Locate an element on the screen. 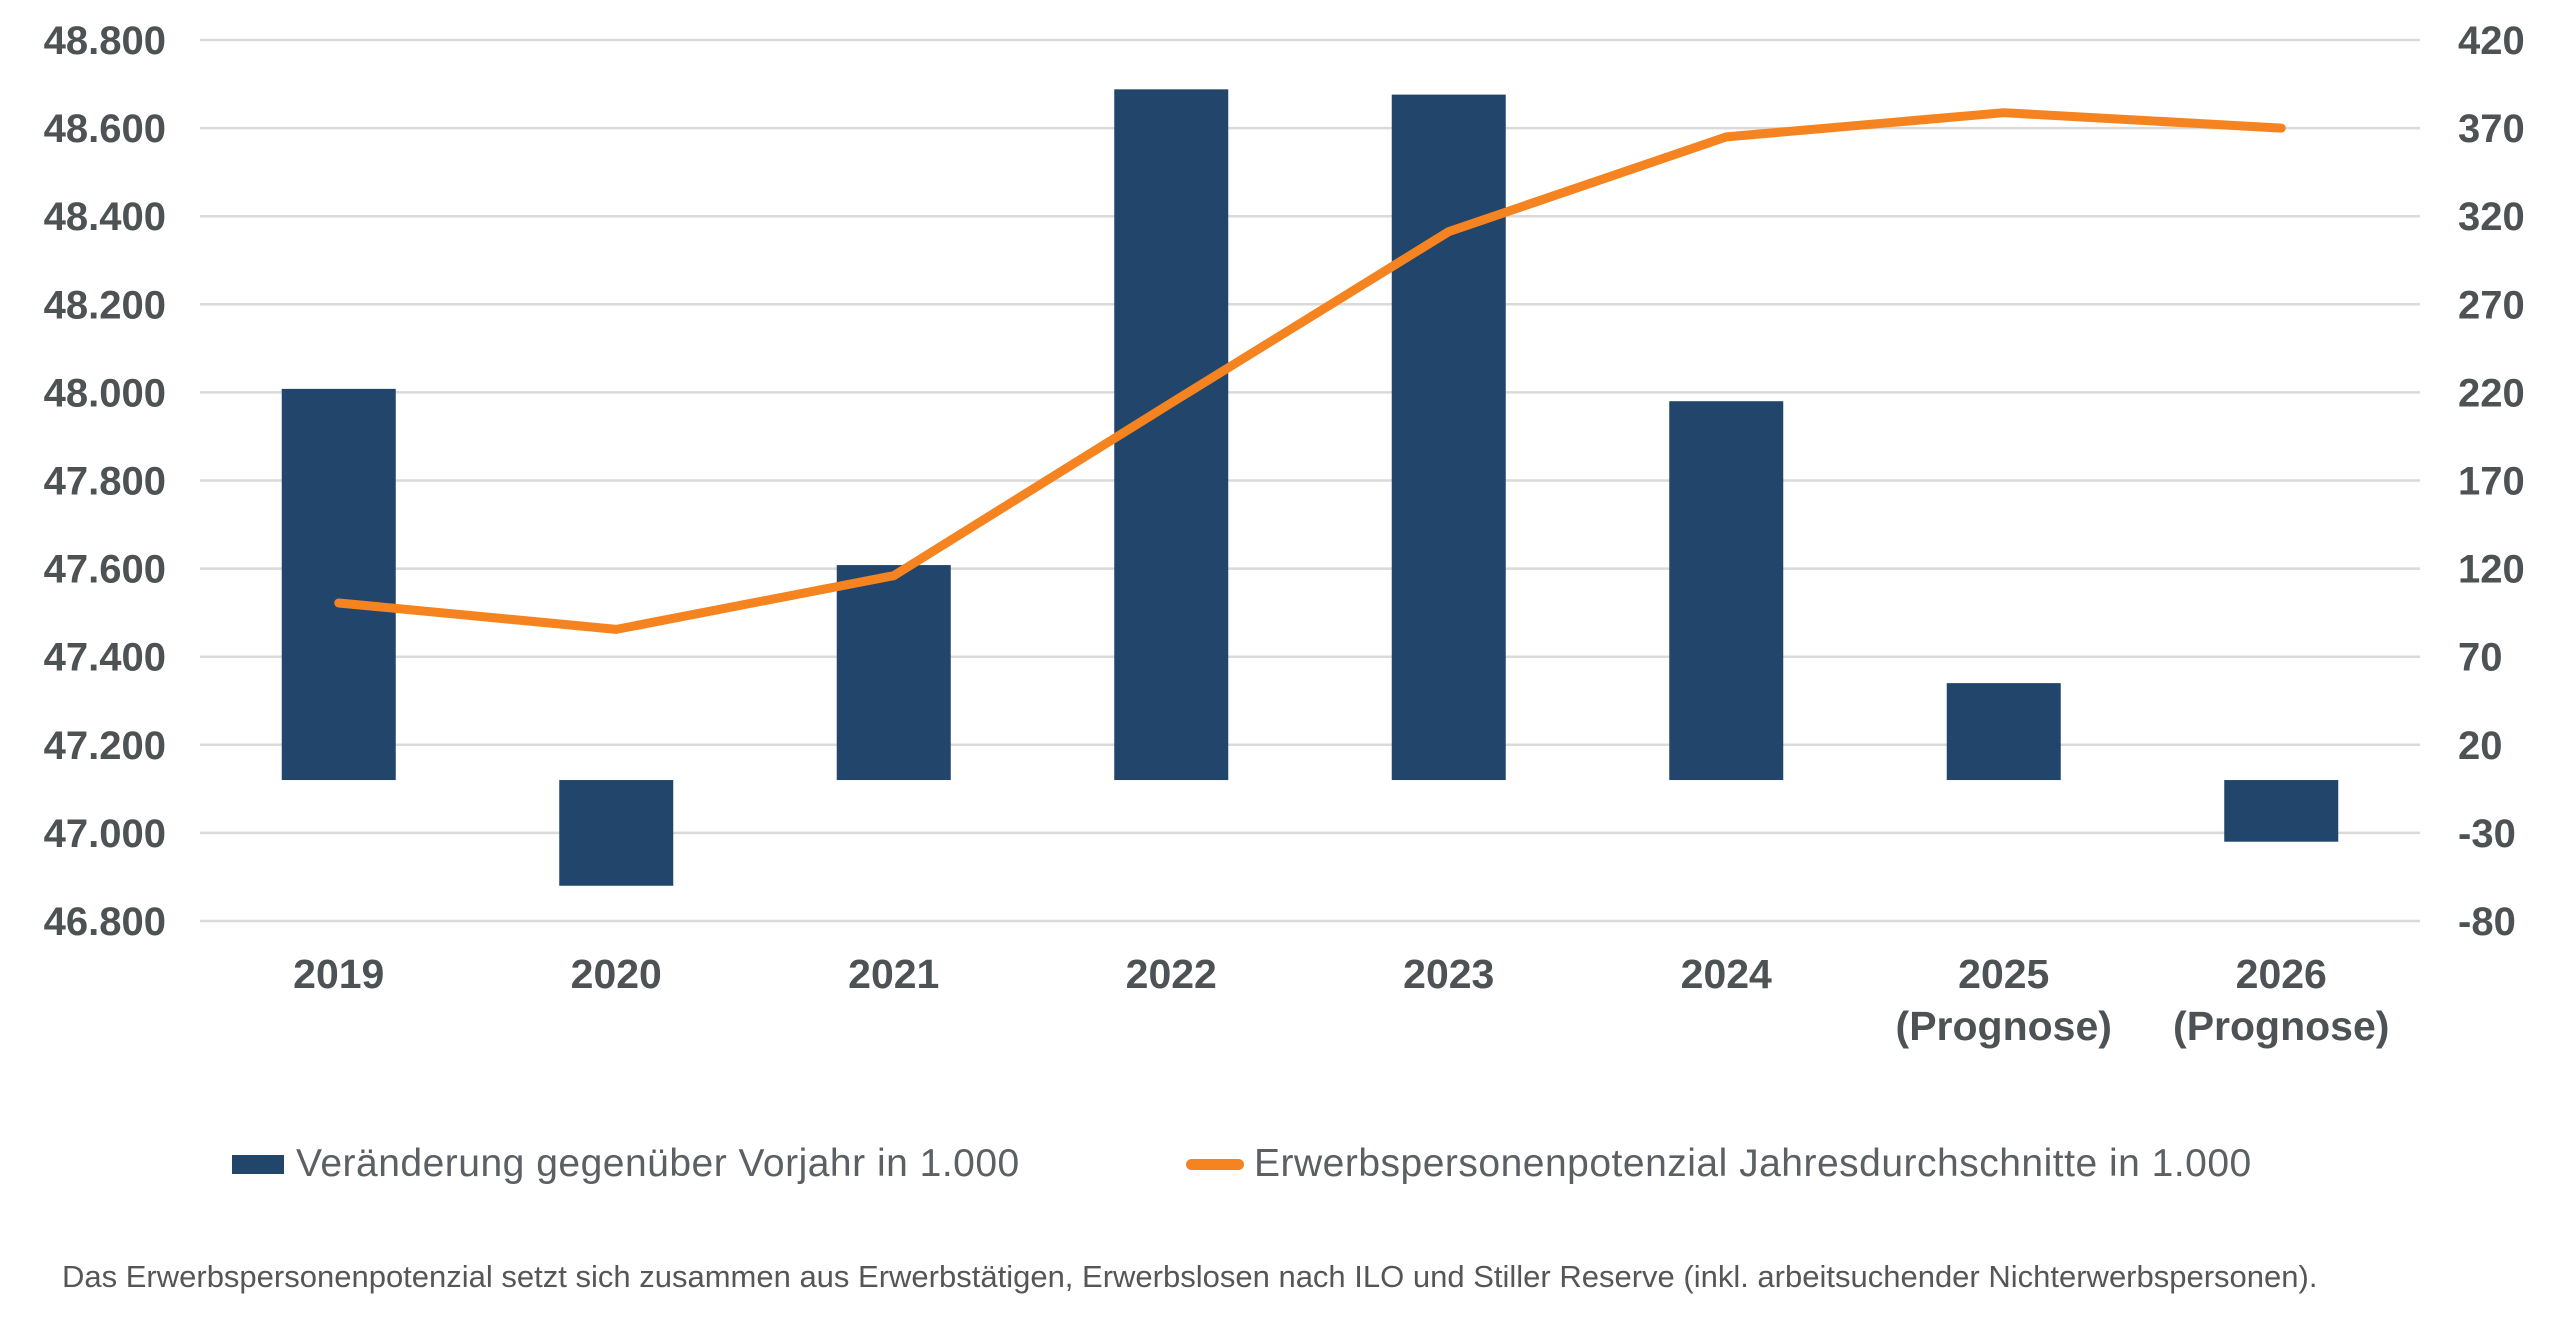 The height and width of the screenshot is (1317, 2560). right-axis-tick-label: -80 is located at coordinates (2487, 922).